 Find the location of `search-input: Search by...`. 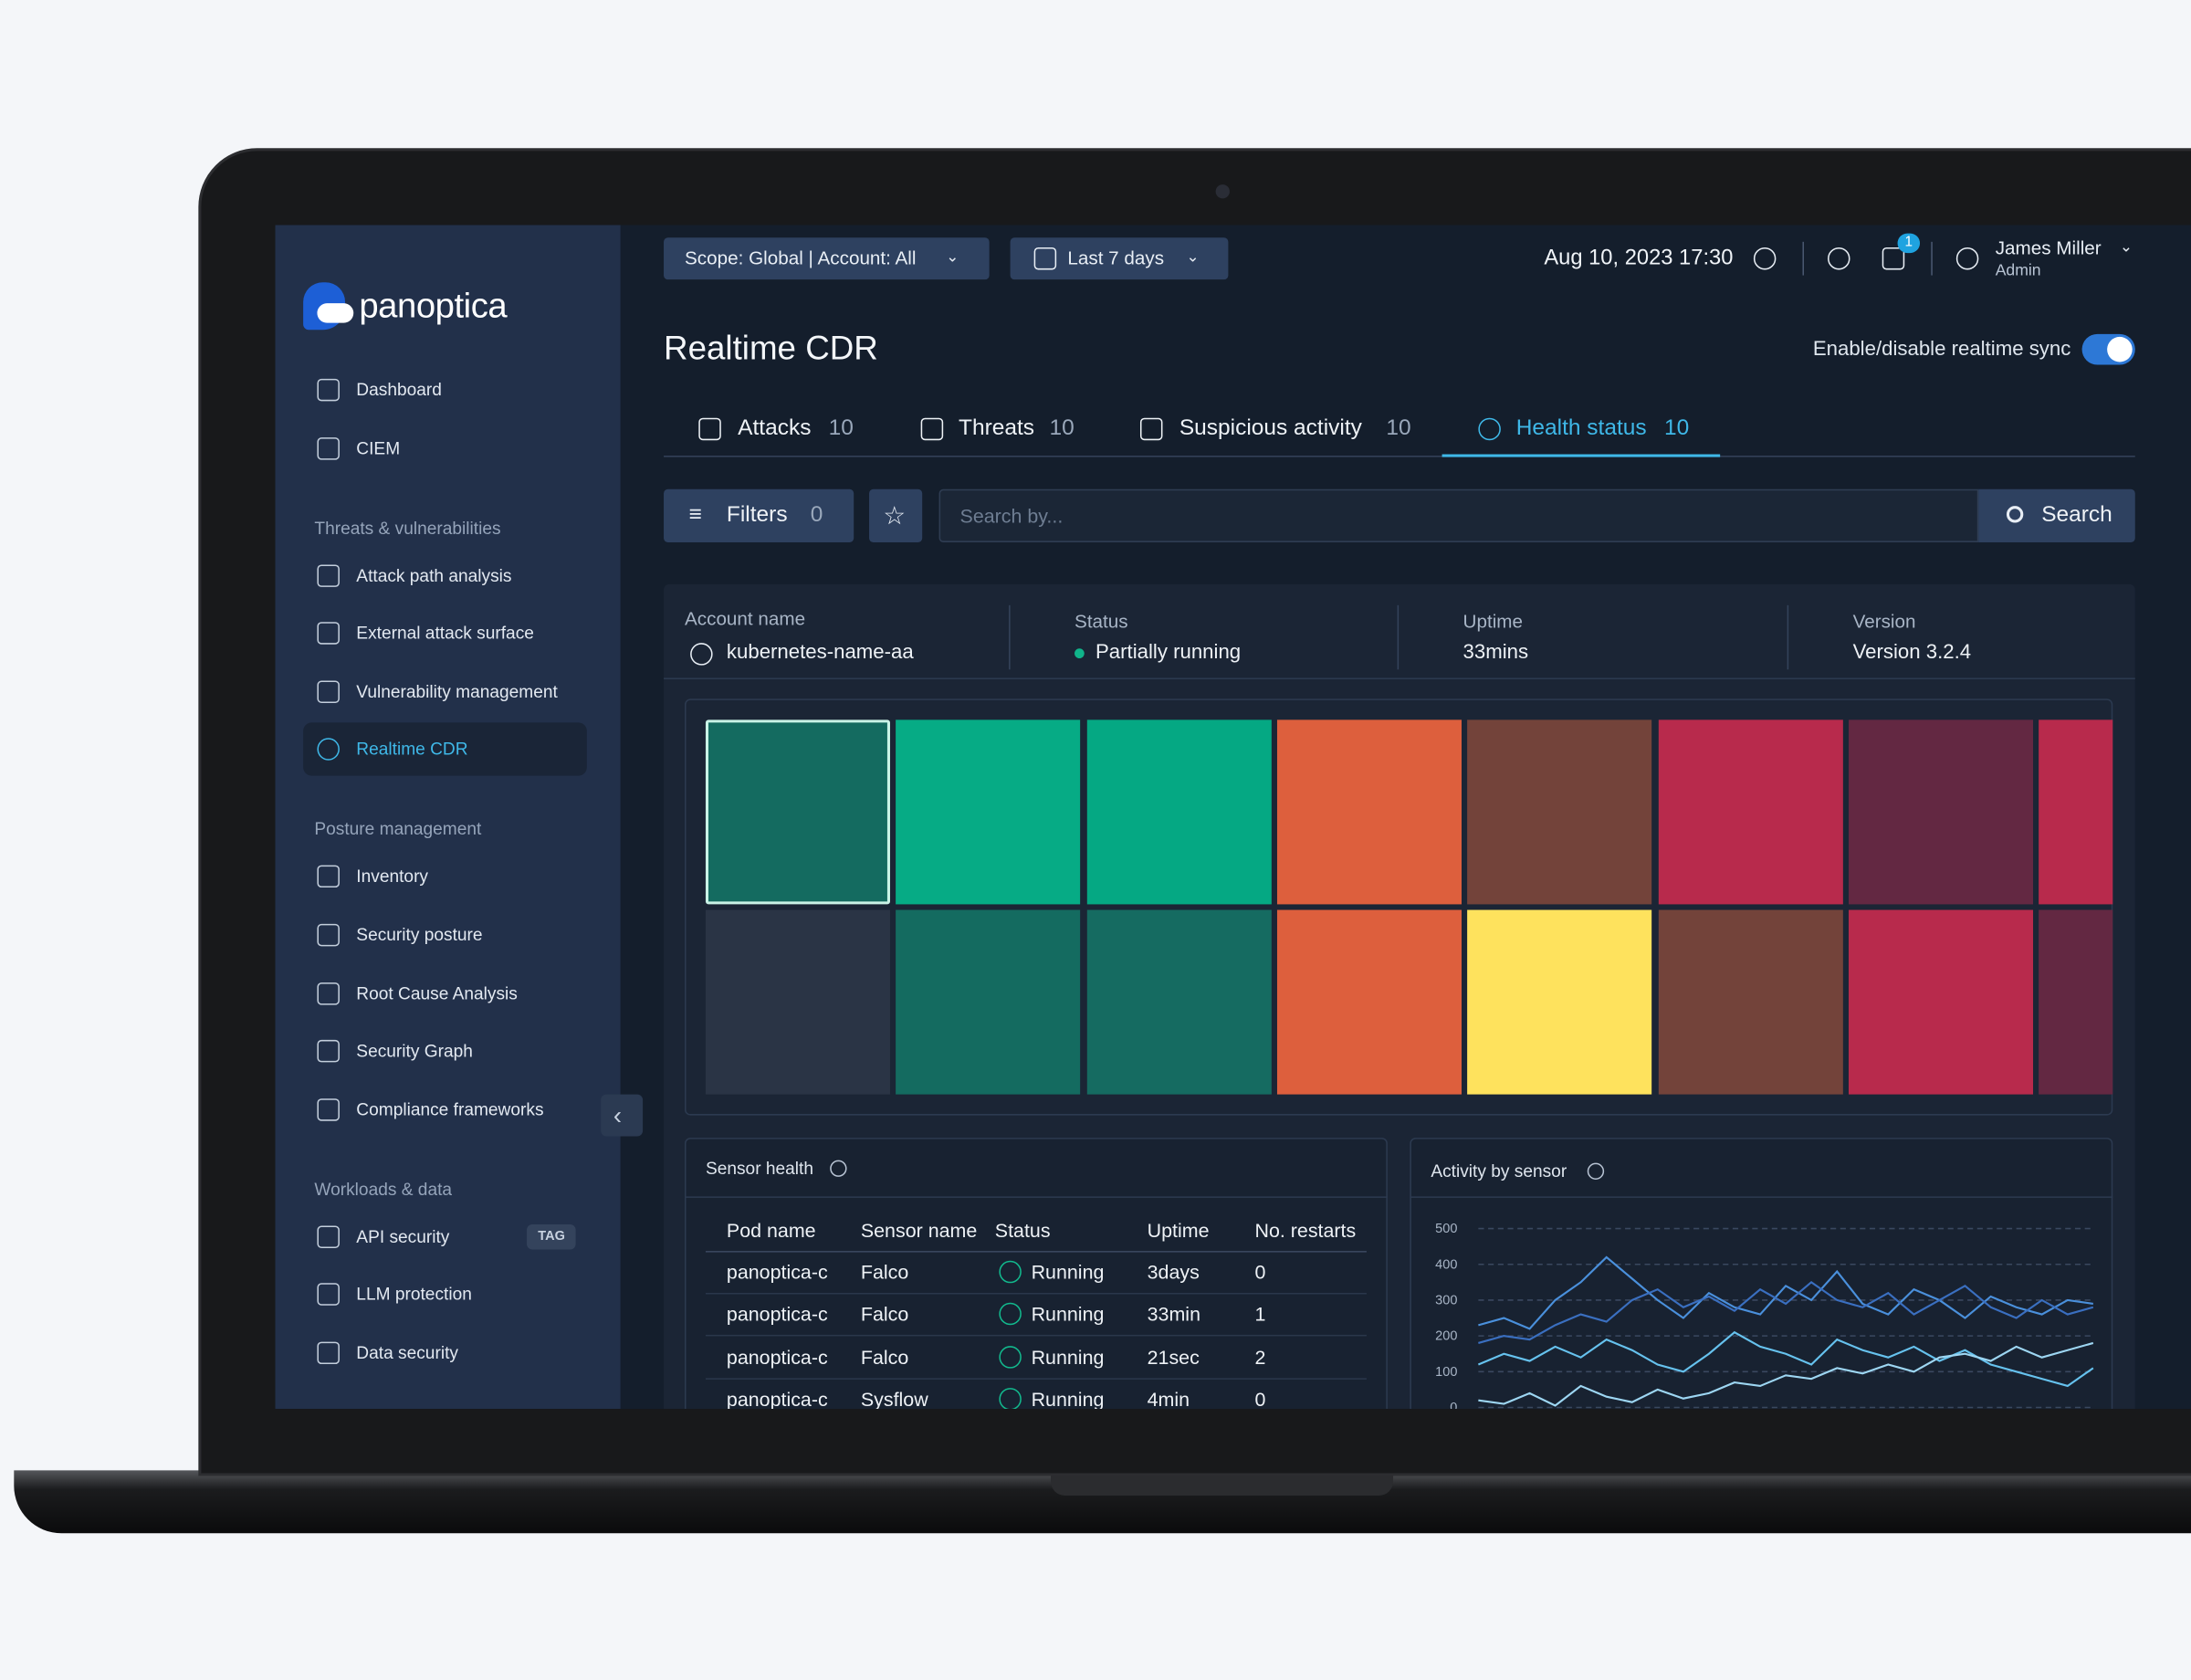

search-input: Search by... is located at coordinates (1458, 515).